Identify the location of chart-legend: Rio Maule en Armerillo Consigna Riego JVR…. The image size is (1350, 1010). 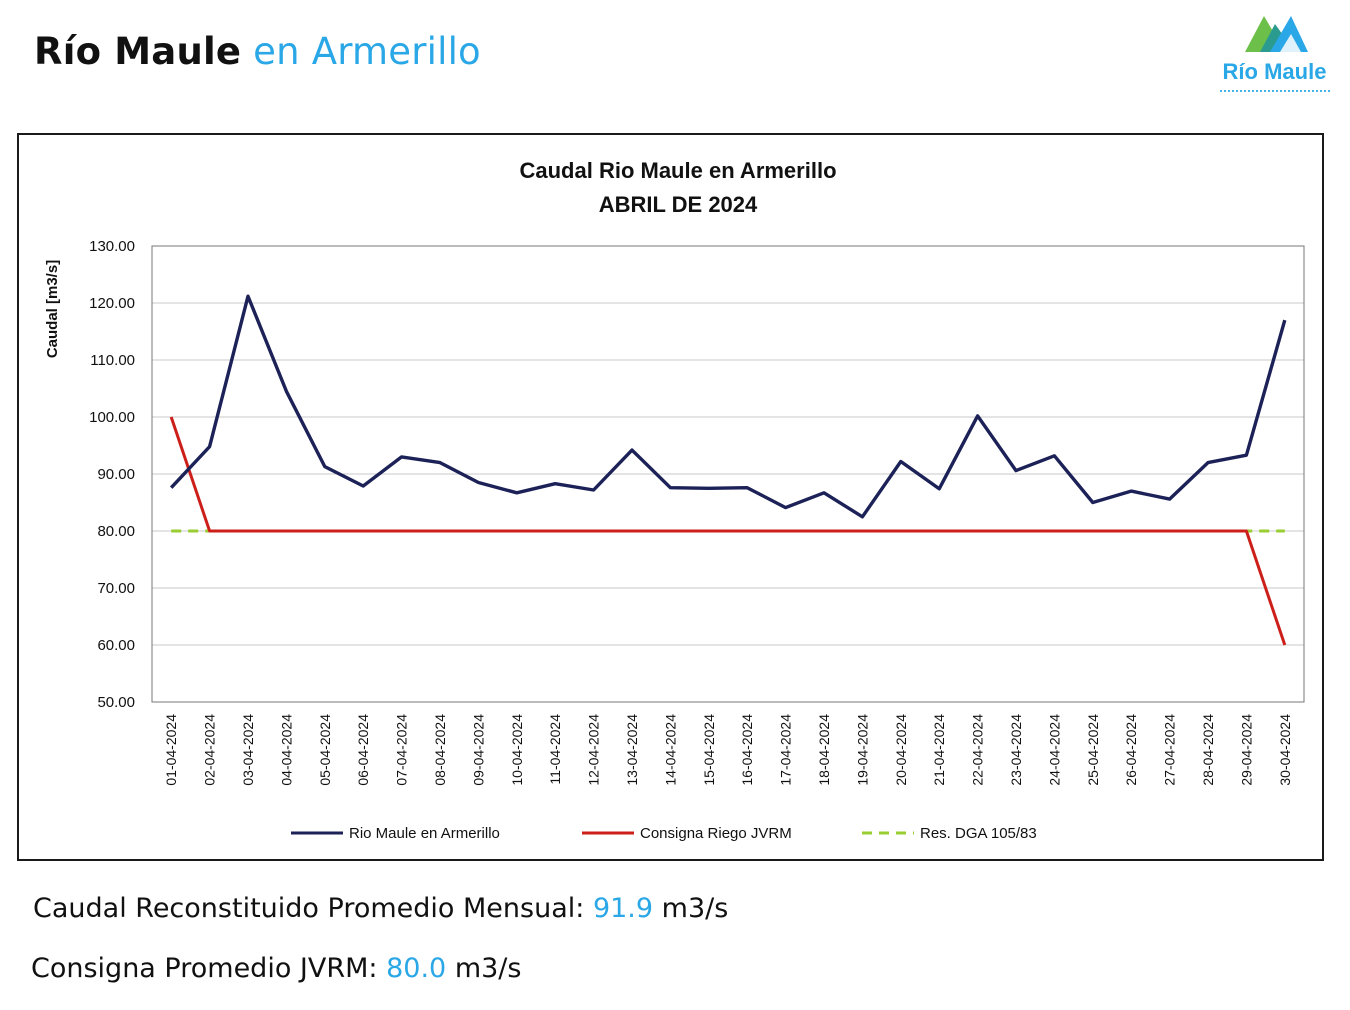
(664, 833).